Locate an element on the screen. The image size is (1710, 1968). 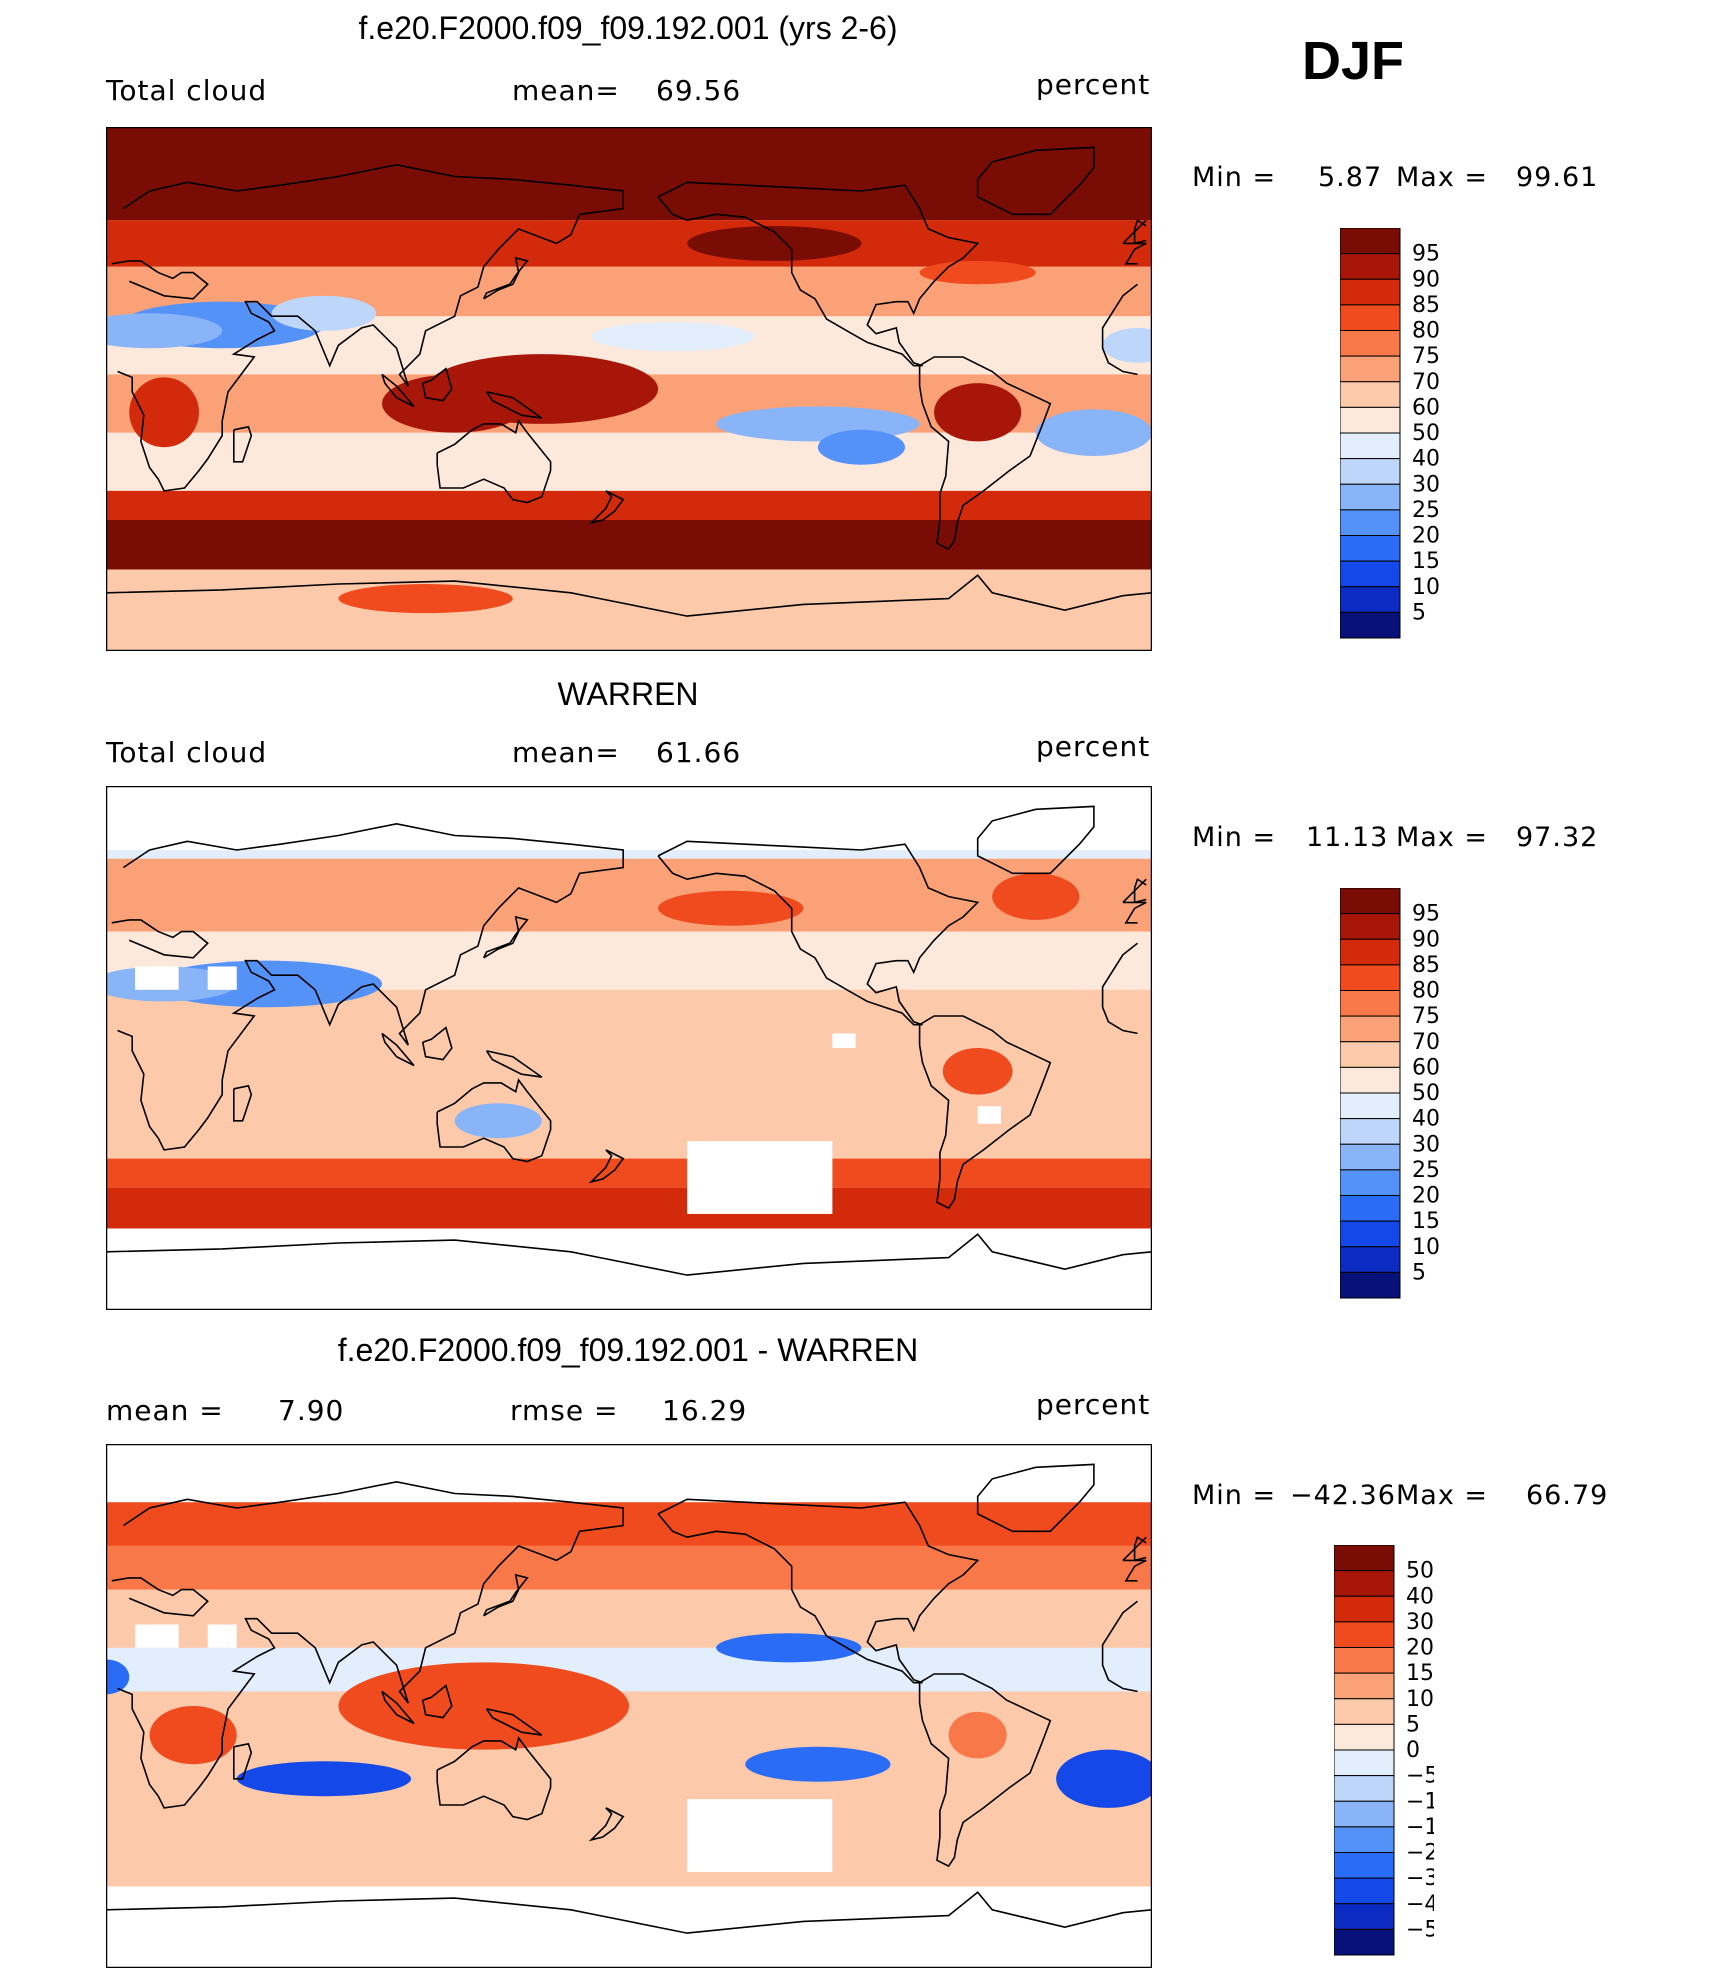
panel-3-colorbar-tick-label: −30 is located at coordinates (1420, 1878).